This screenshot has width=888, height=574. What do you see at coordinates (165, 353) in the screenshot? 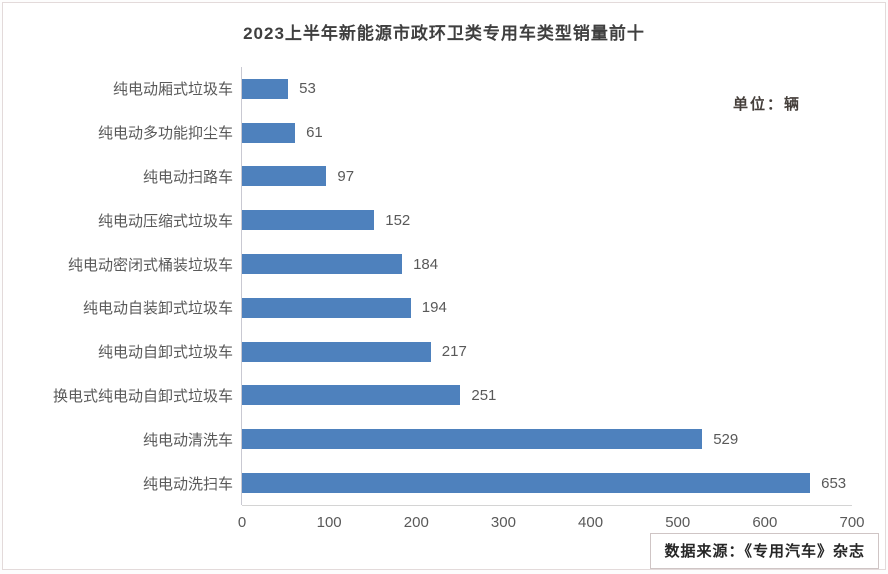
I see `category-label: 纯电动自卸式垃圾车` at bounding box center [165, 353].